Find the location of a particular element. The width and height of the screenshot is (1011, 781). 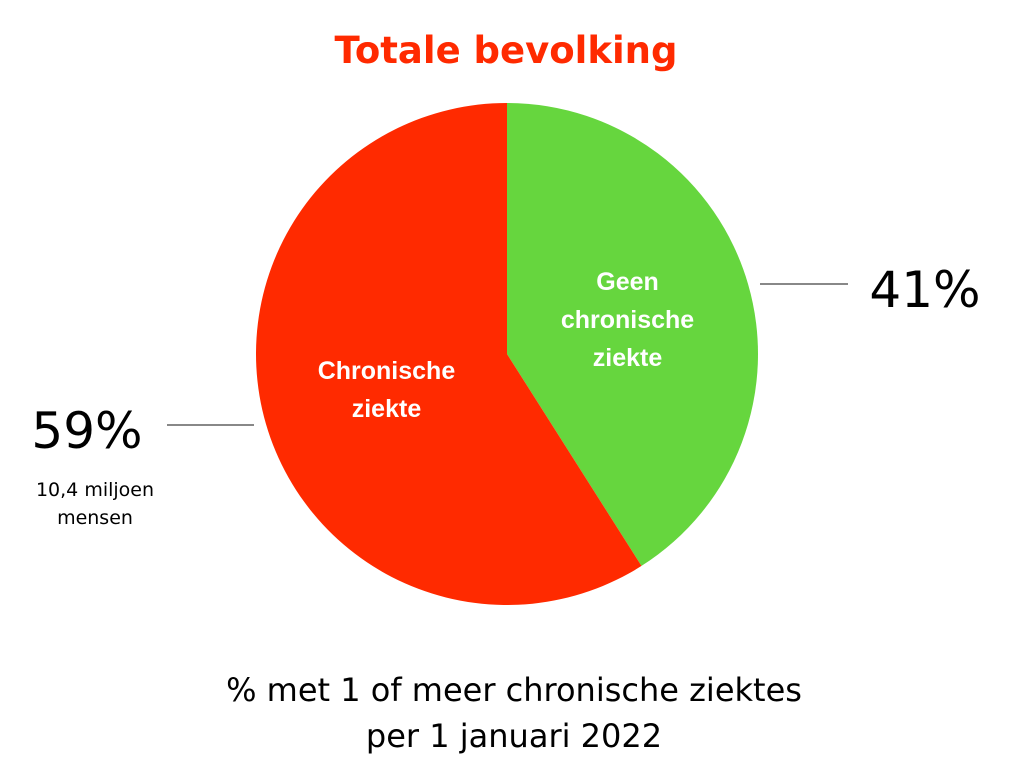

value-note-line-2: mensen is located at coordinates (95, 518).